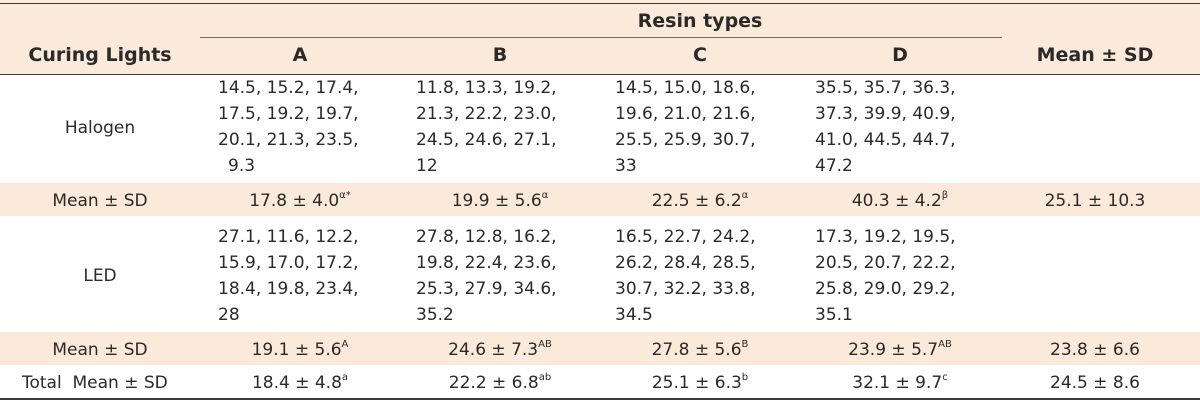 The image size is (1200, 403). What do you see at coordinates (1095, 201) in the screenshot?
I see `halogen-overall-mean: 25.1 ± 10.3` at bounding box center [1095, 201].